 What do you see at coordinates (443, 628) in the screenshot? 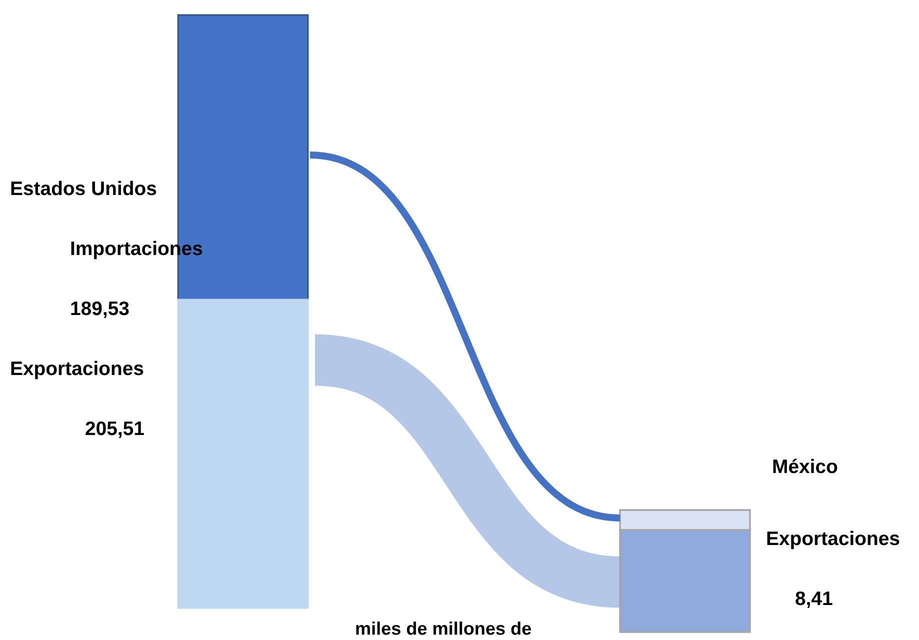
I see `text: miles de millones de` at bounding box center [443, 628].